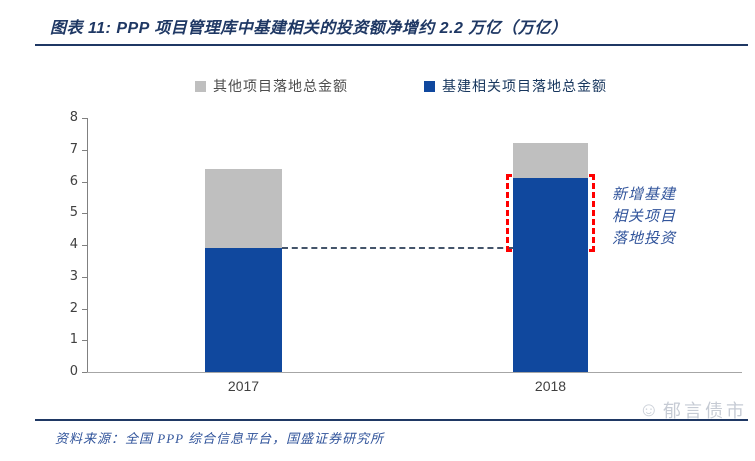  I want to click on y-tick-label: 3, so click(73, 276).